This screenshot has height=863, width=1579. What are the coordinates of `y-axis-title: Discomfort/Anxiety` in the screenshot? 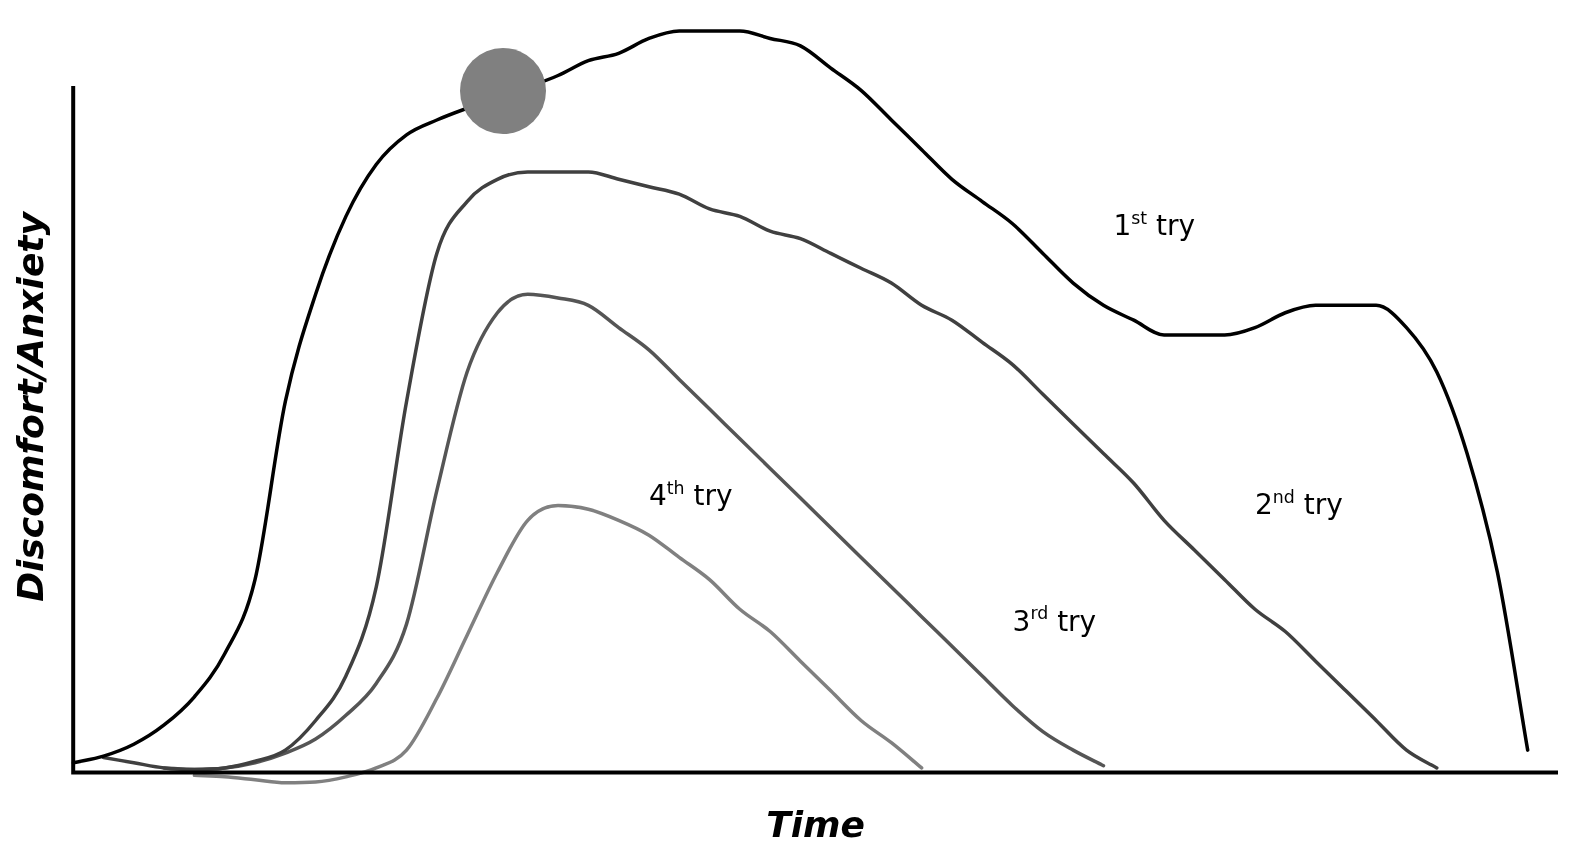 It's located at (30, 406).